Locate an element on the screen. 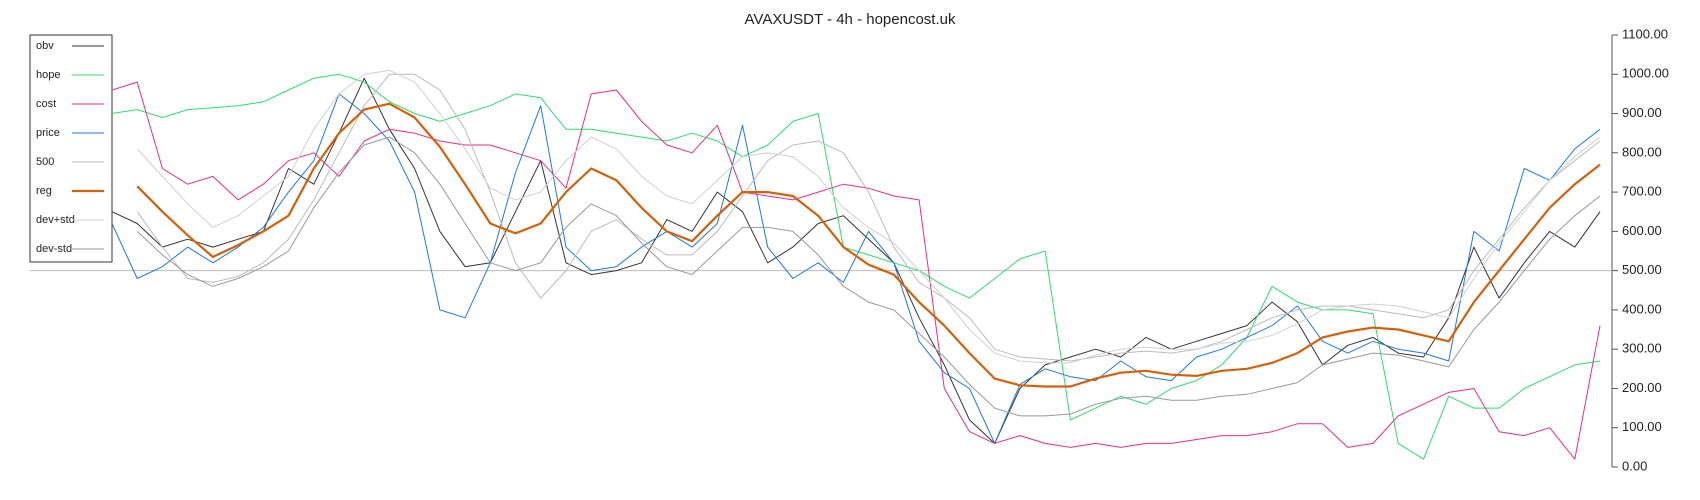 This screenshot has width=1700, height=500. y-tick-label: 300.00 is located at coordinates (1642, 348).